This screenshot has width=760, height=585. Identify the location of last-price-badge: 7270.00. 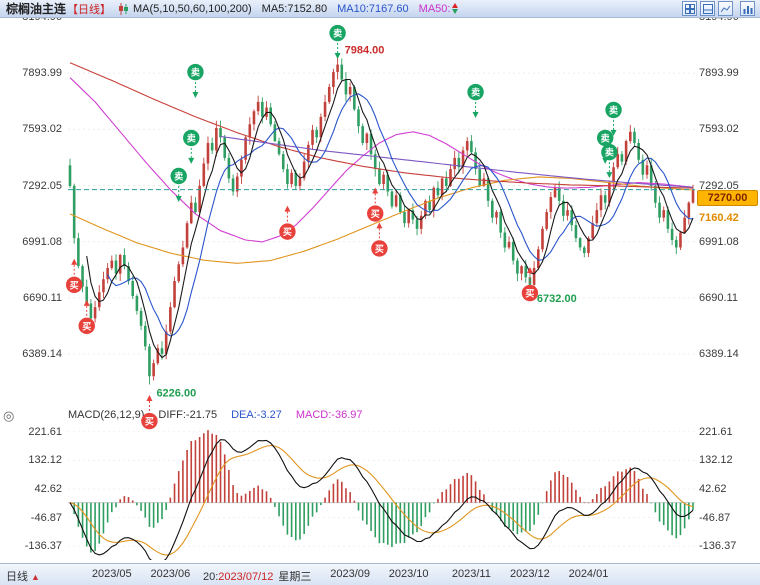
(727, 198).